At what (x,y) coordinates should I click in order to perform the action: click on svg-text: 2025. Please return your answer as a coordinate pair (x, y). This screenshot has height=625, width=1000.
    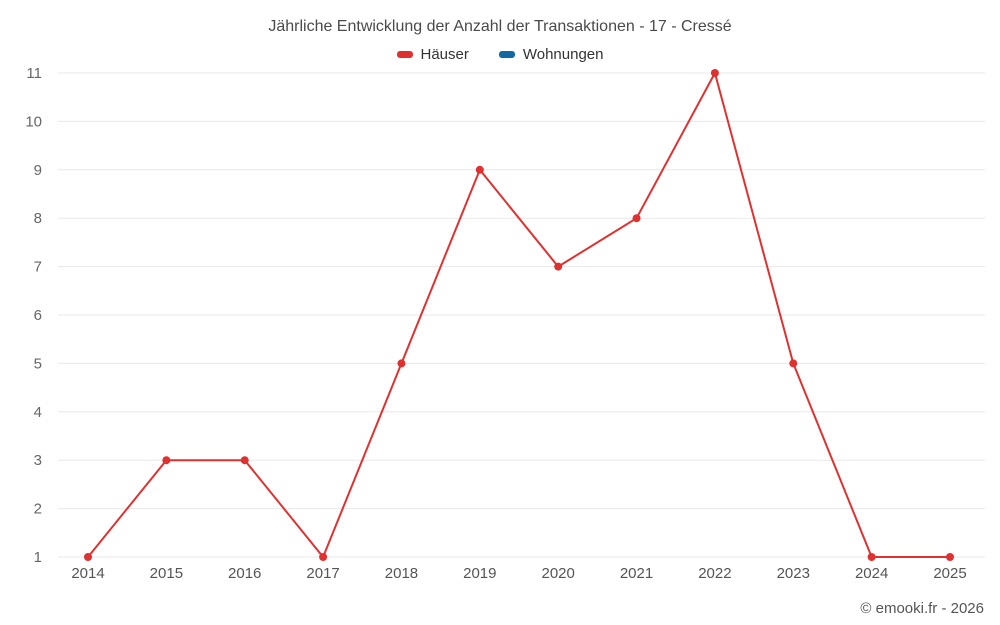
    Looking at the image, I should click on (949, 573).